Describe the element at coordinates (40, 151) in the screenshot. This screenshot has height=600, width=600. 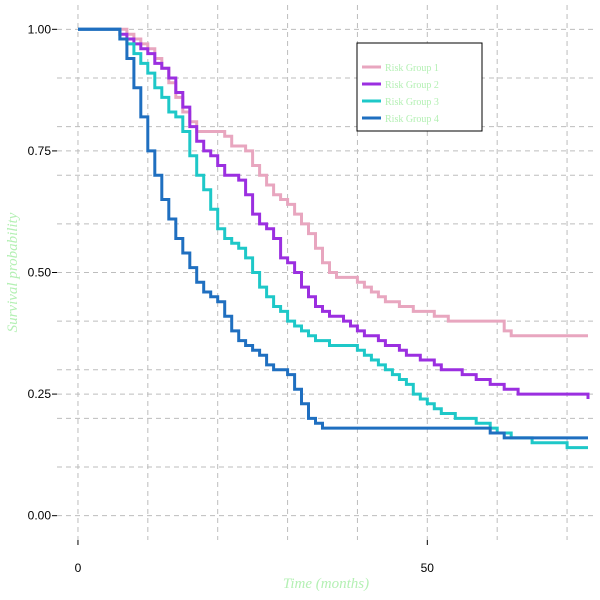
I see `y-tick-label: 0.75` at that location.